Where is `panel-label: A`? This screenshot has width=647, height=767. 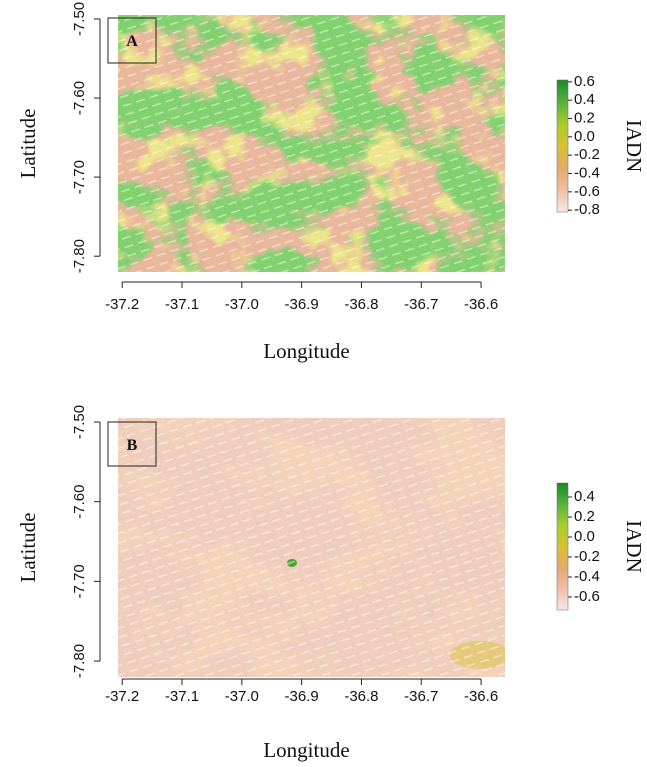 panel-label: A is located at coordinates (132, 41).